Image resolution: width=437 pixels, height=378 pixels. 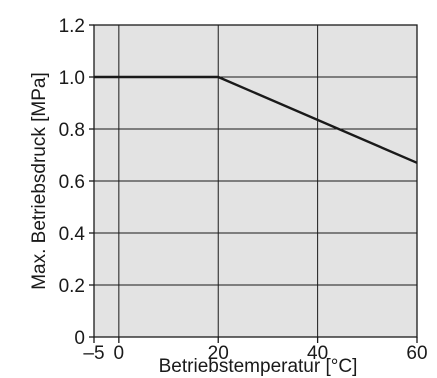 I want to click on x-tick-label: 40, so click(x=317, y=353).